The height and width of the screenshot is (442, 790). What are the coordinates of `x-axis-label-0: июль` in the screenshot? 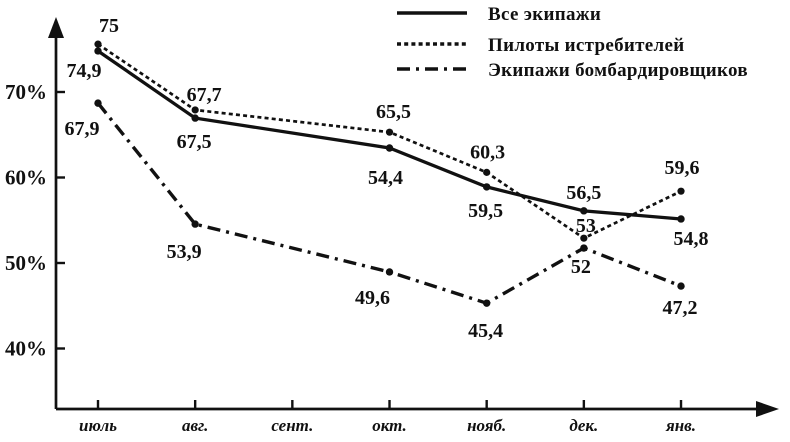 It's located at (98, 425).